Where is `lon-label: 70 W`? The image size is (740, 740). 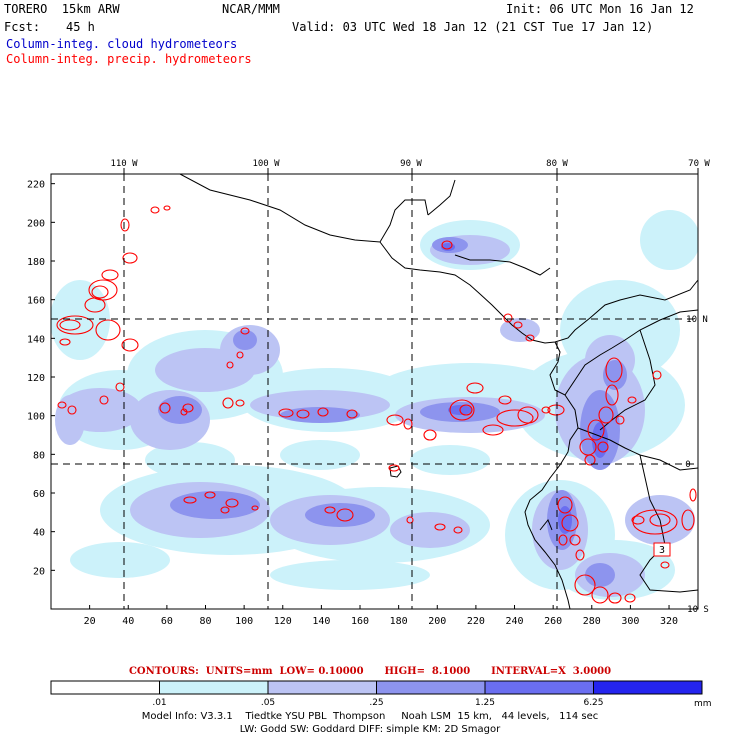
lon-label: 70 W is located at coordinates (699, 164).